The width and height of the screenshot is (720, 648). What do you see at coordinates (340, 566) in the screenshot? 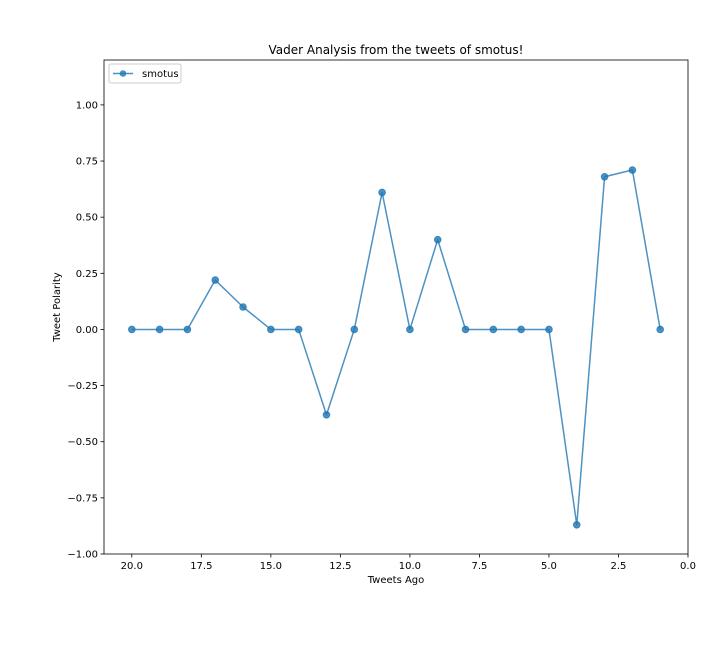
I see `x-tick-label: 12.5` at bounding box center [340, 566].